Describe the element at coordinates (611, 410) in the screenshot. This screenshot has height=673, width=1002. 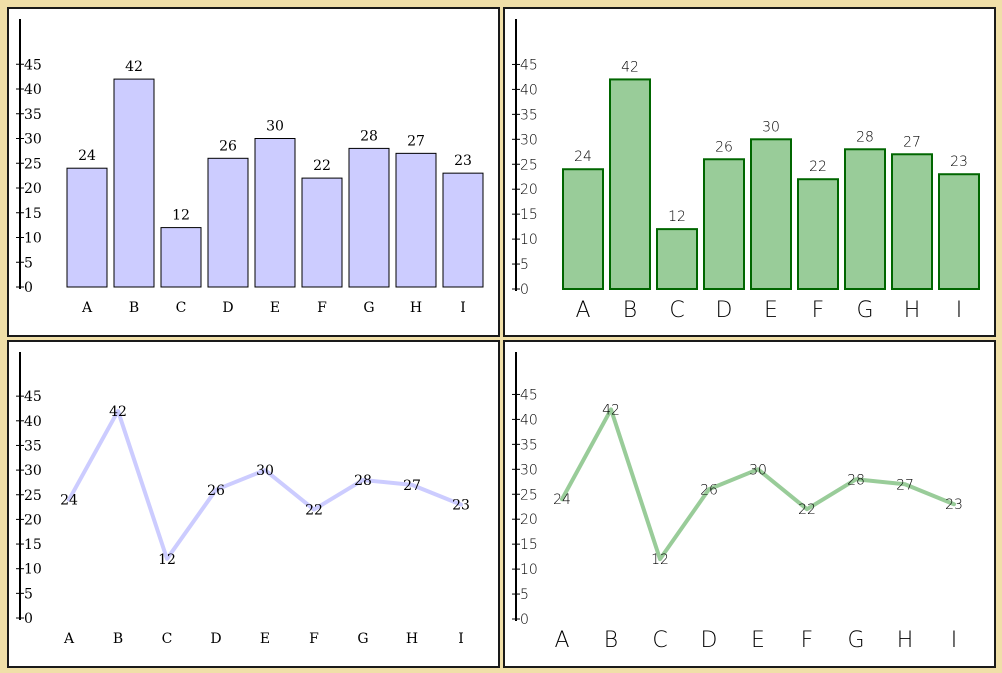
I see `point-value-label: 42` at that location.